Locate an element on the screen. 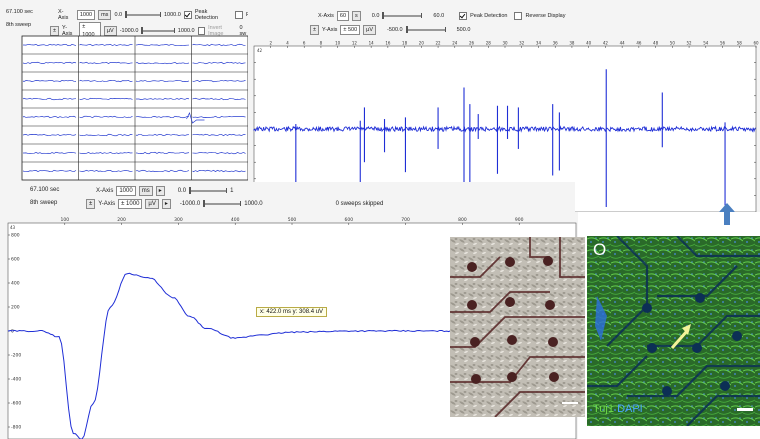  sc-x-tick-label: 38 is located at coordinates (572, 43).